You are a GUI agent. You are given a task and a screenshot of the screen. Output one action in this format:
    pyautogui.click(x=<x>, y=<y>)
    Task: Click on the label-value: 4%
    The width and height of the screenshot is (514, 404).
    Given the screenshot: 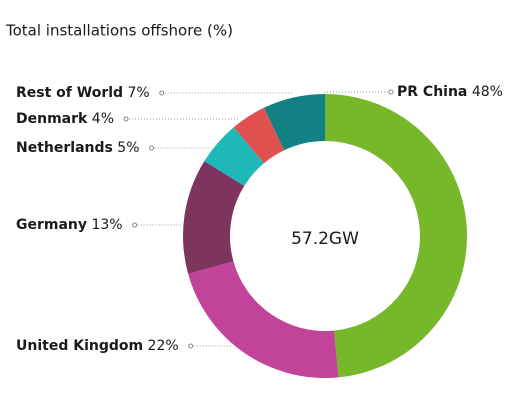 What is the action you would take?
    pyautogui.click(x=103, y=119)
    